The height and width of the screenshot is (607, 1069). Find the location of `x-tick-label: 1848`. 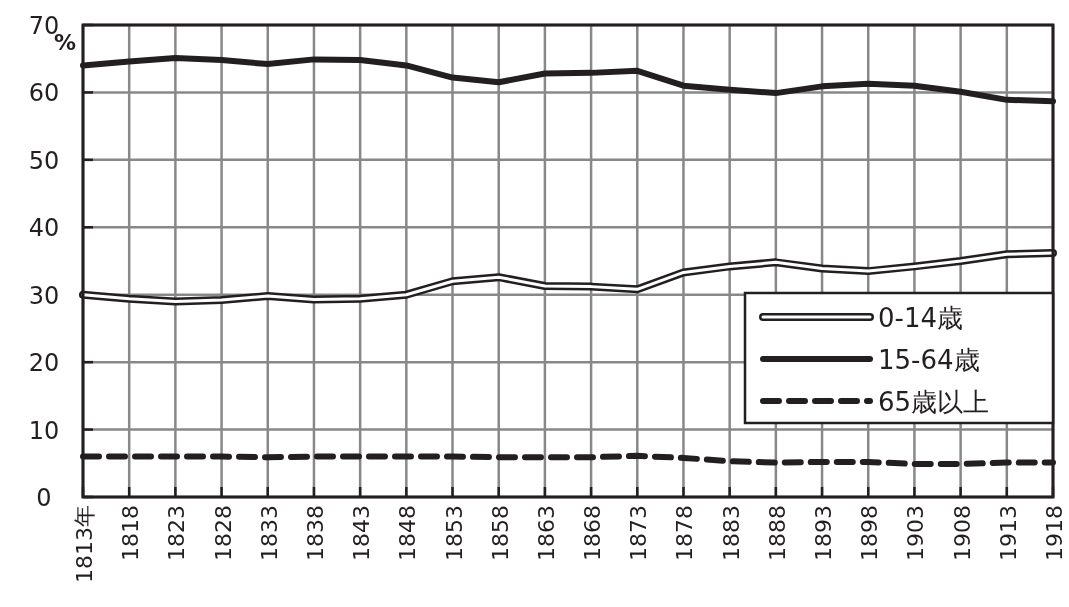

x-tick-label: 1848 is located at coordinates (408, 533).